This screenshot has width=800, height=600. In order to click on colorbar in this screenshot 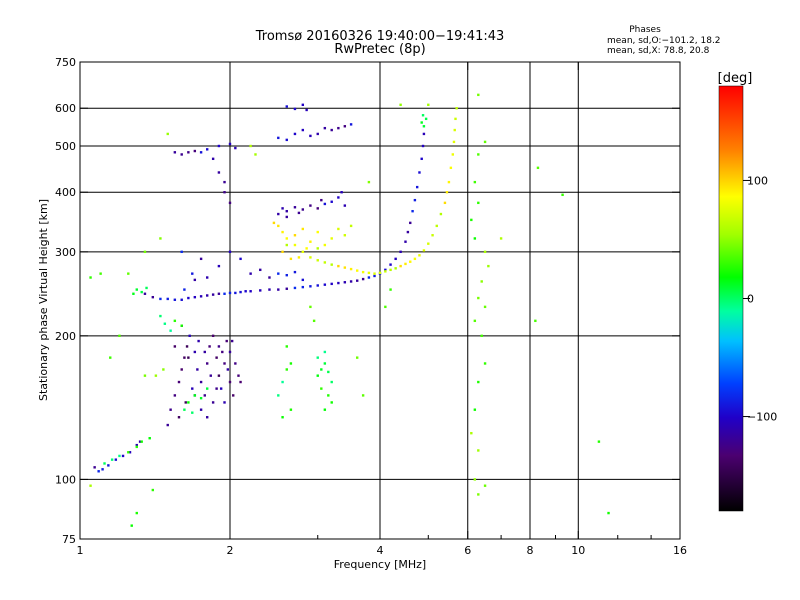, I will do `click(731, 298)`.